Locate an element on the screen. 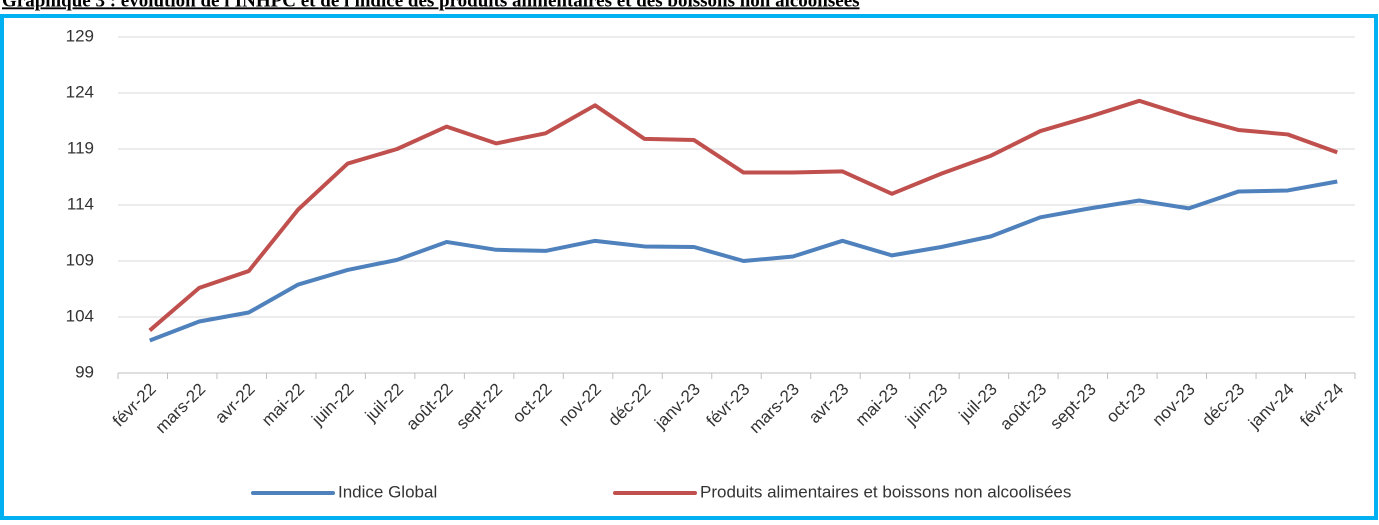  y-tick-label: 114 is located at coordinates (80, 203).